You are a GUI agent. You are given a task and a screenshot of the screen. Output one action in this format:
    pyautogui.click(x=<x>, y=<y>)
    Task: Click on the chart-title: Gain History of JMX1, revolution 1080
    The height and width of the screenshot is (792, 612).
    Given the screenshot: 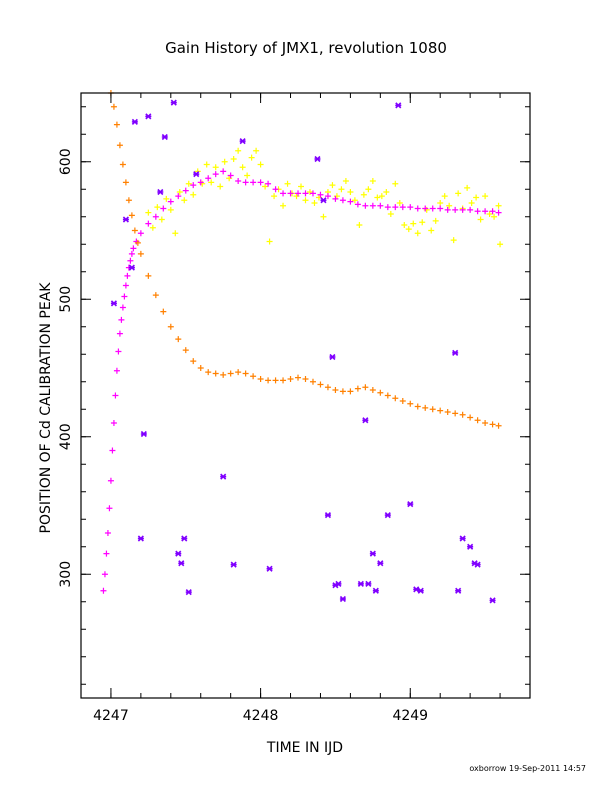 What is the action you would take?
    pyautogui.click(x=306, y=48)
    